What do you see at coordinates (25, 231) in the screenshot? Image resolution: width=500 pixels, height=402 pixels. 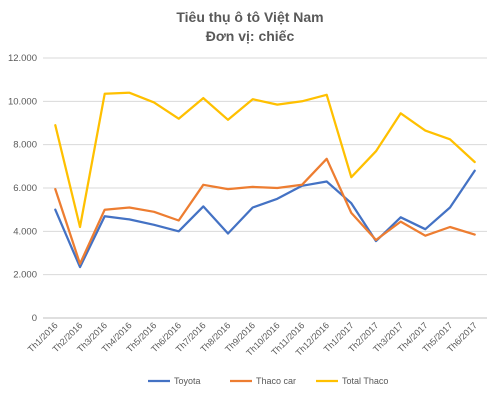 I see `y-tick-label: 4.000` at bounding box center [25, 231].